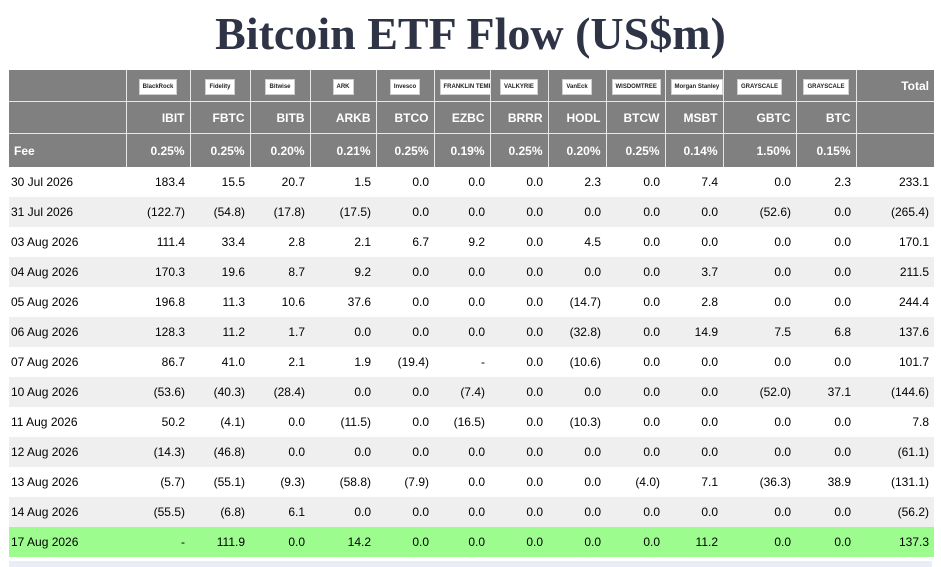 The height and width of the screenshot is (567, 941). What do you see at coordinates (229, 482) in the screenshot?
I see `flow-cell: (55.1)` at bounding box center [229, 482].